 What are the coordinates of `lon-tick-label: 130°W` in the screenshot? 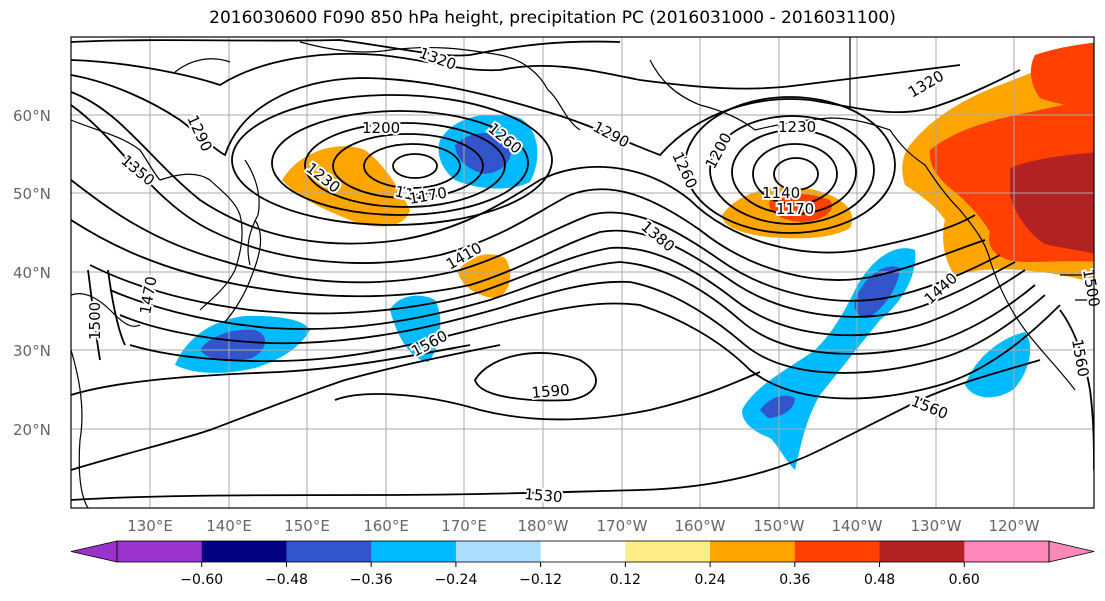 It's located at (936, 526).